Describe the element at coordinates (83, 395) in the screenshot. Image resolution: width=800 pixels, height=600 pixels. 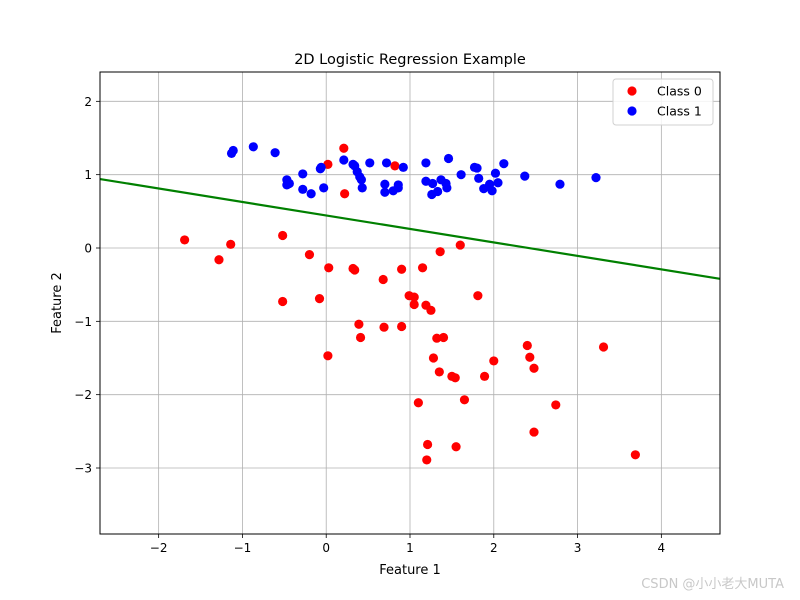
I see `y-tick-label: −2` at that location.